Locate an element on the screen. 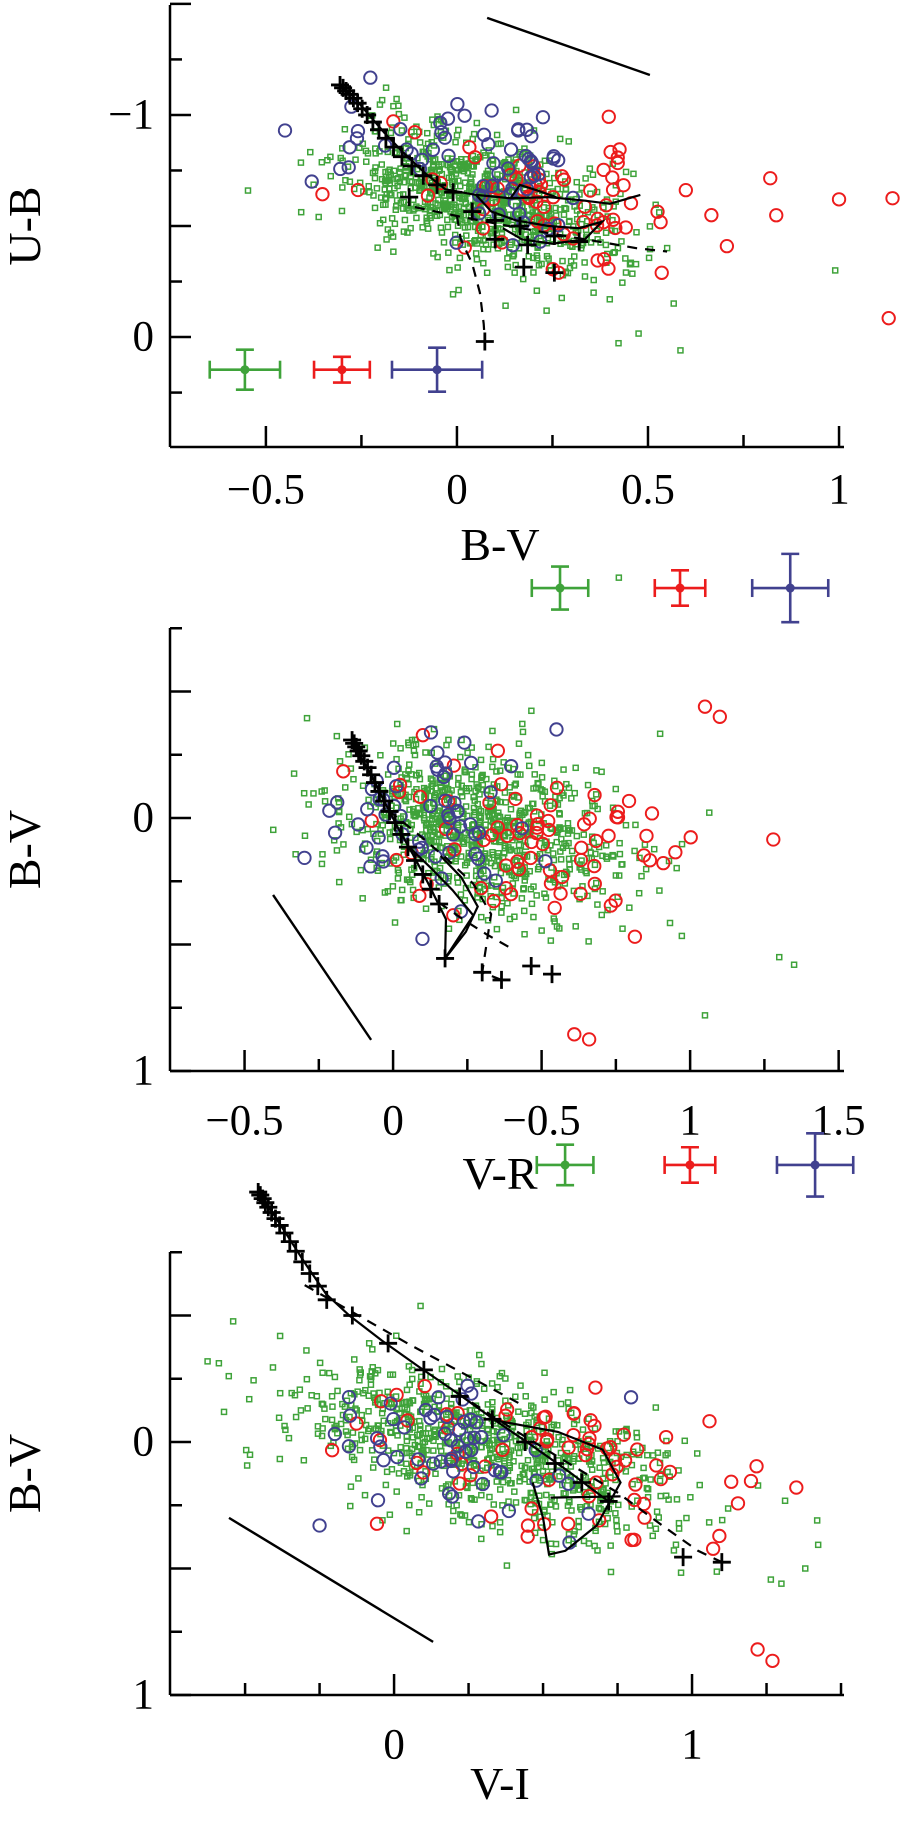 This screenshot has height=1844, width=915. panel-0-track-plus-markers is located at coordinates (460, 213).